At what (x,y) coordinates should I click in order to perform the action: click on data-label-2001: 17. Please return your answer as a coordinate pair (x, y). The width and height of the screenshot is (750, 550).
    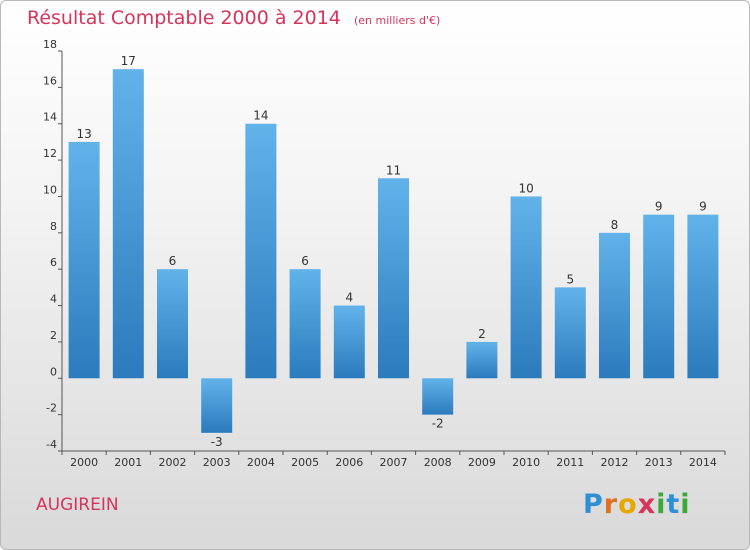
    Looking at the image, I should click on (128, 61).